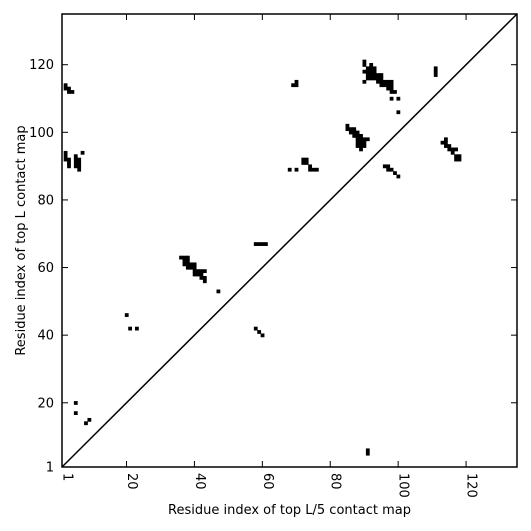  What do you see at coordinates (45, 403) in the screenshot?
I see `y-tick-label: 20` at bounding box center [45, 403].